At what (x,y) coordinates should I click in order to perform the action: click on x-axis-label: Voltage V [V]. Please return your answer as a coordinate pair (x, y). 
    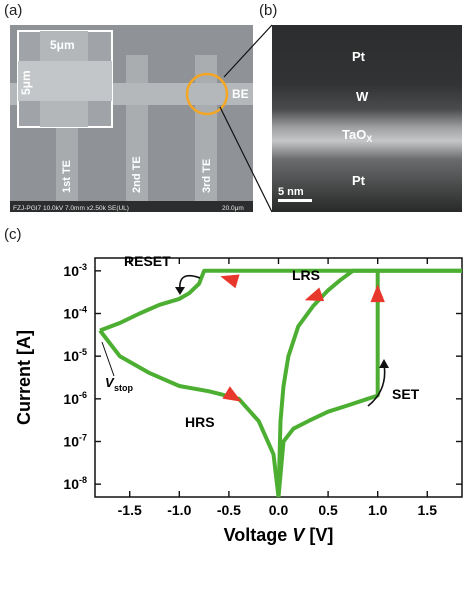
    Looking at the image, I should click on (279, 535).